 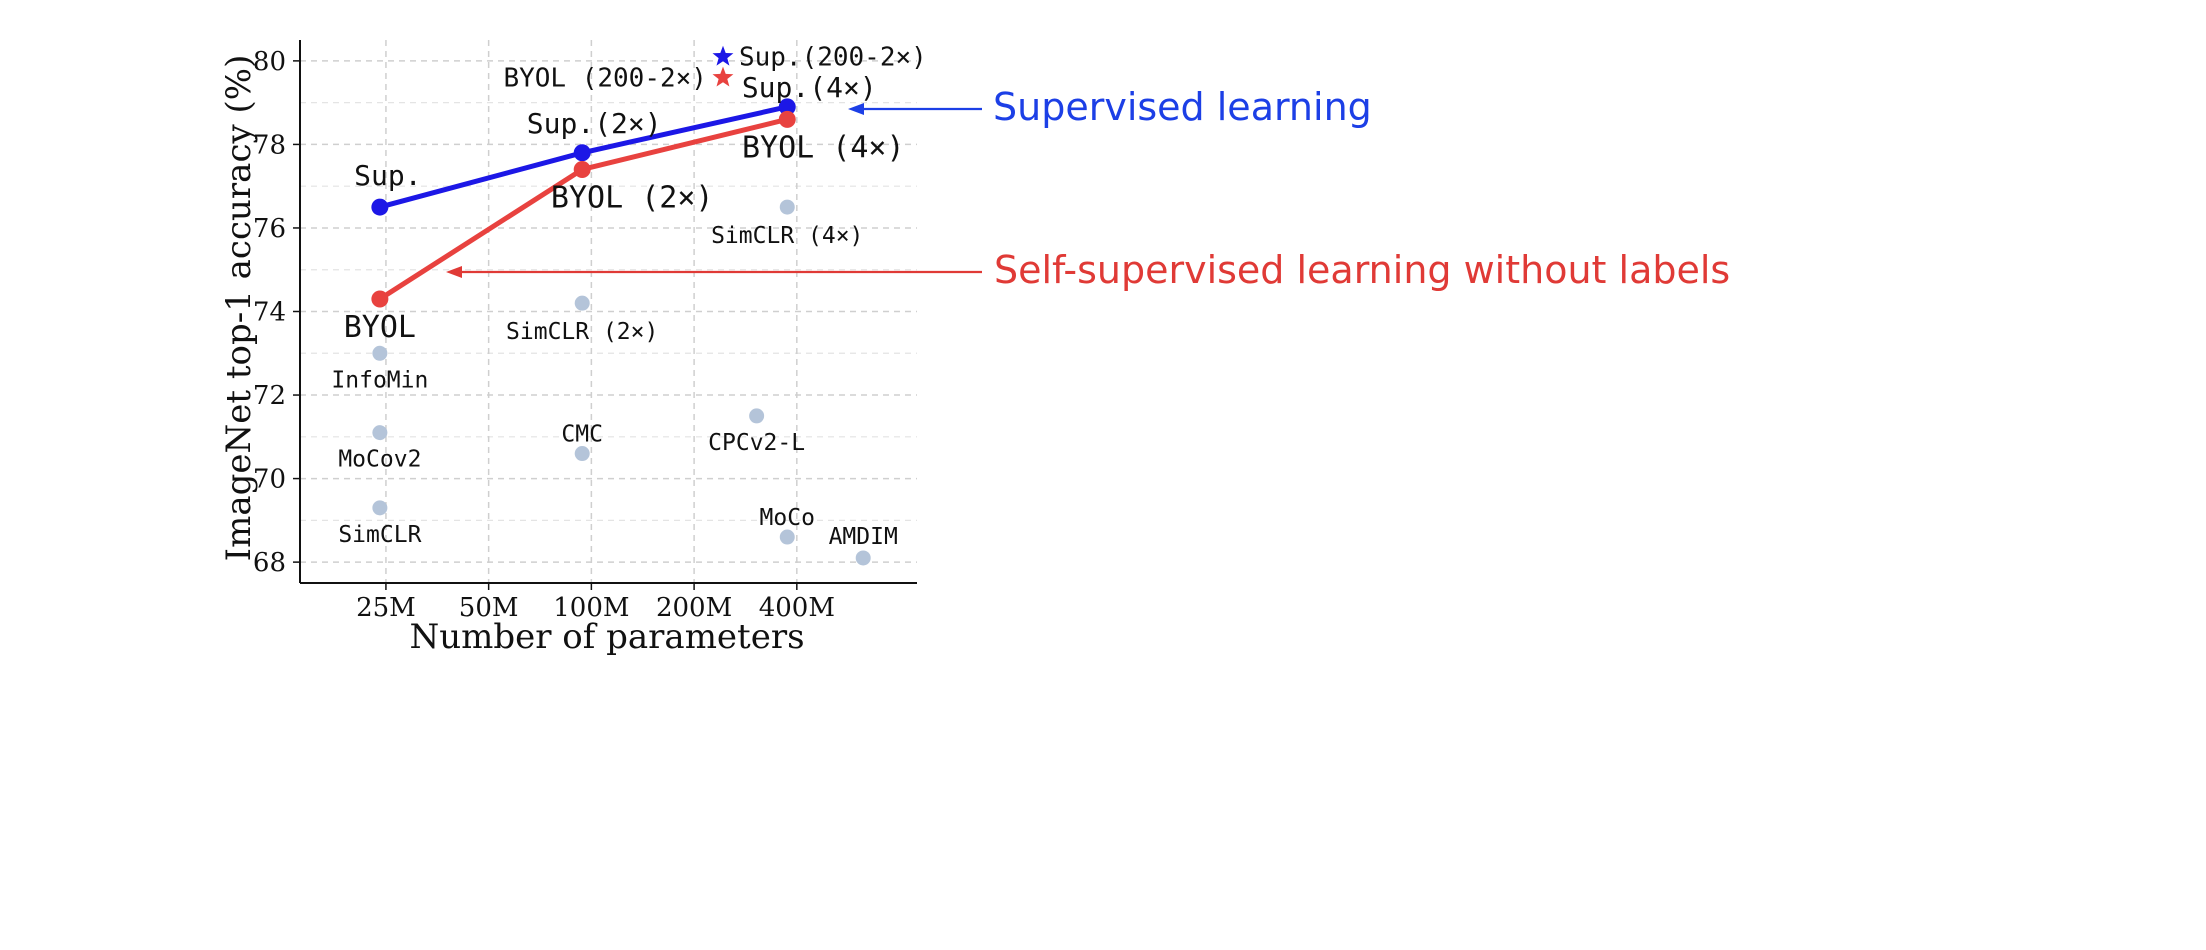 What do you see at coordinates (379, 535) in the screenshot?
I see `point-label-simclr: SimCLR` at bounding box center [379, 535].